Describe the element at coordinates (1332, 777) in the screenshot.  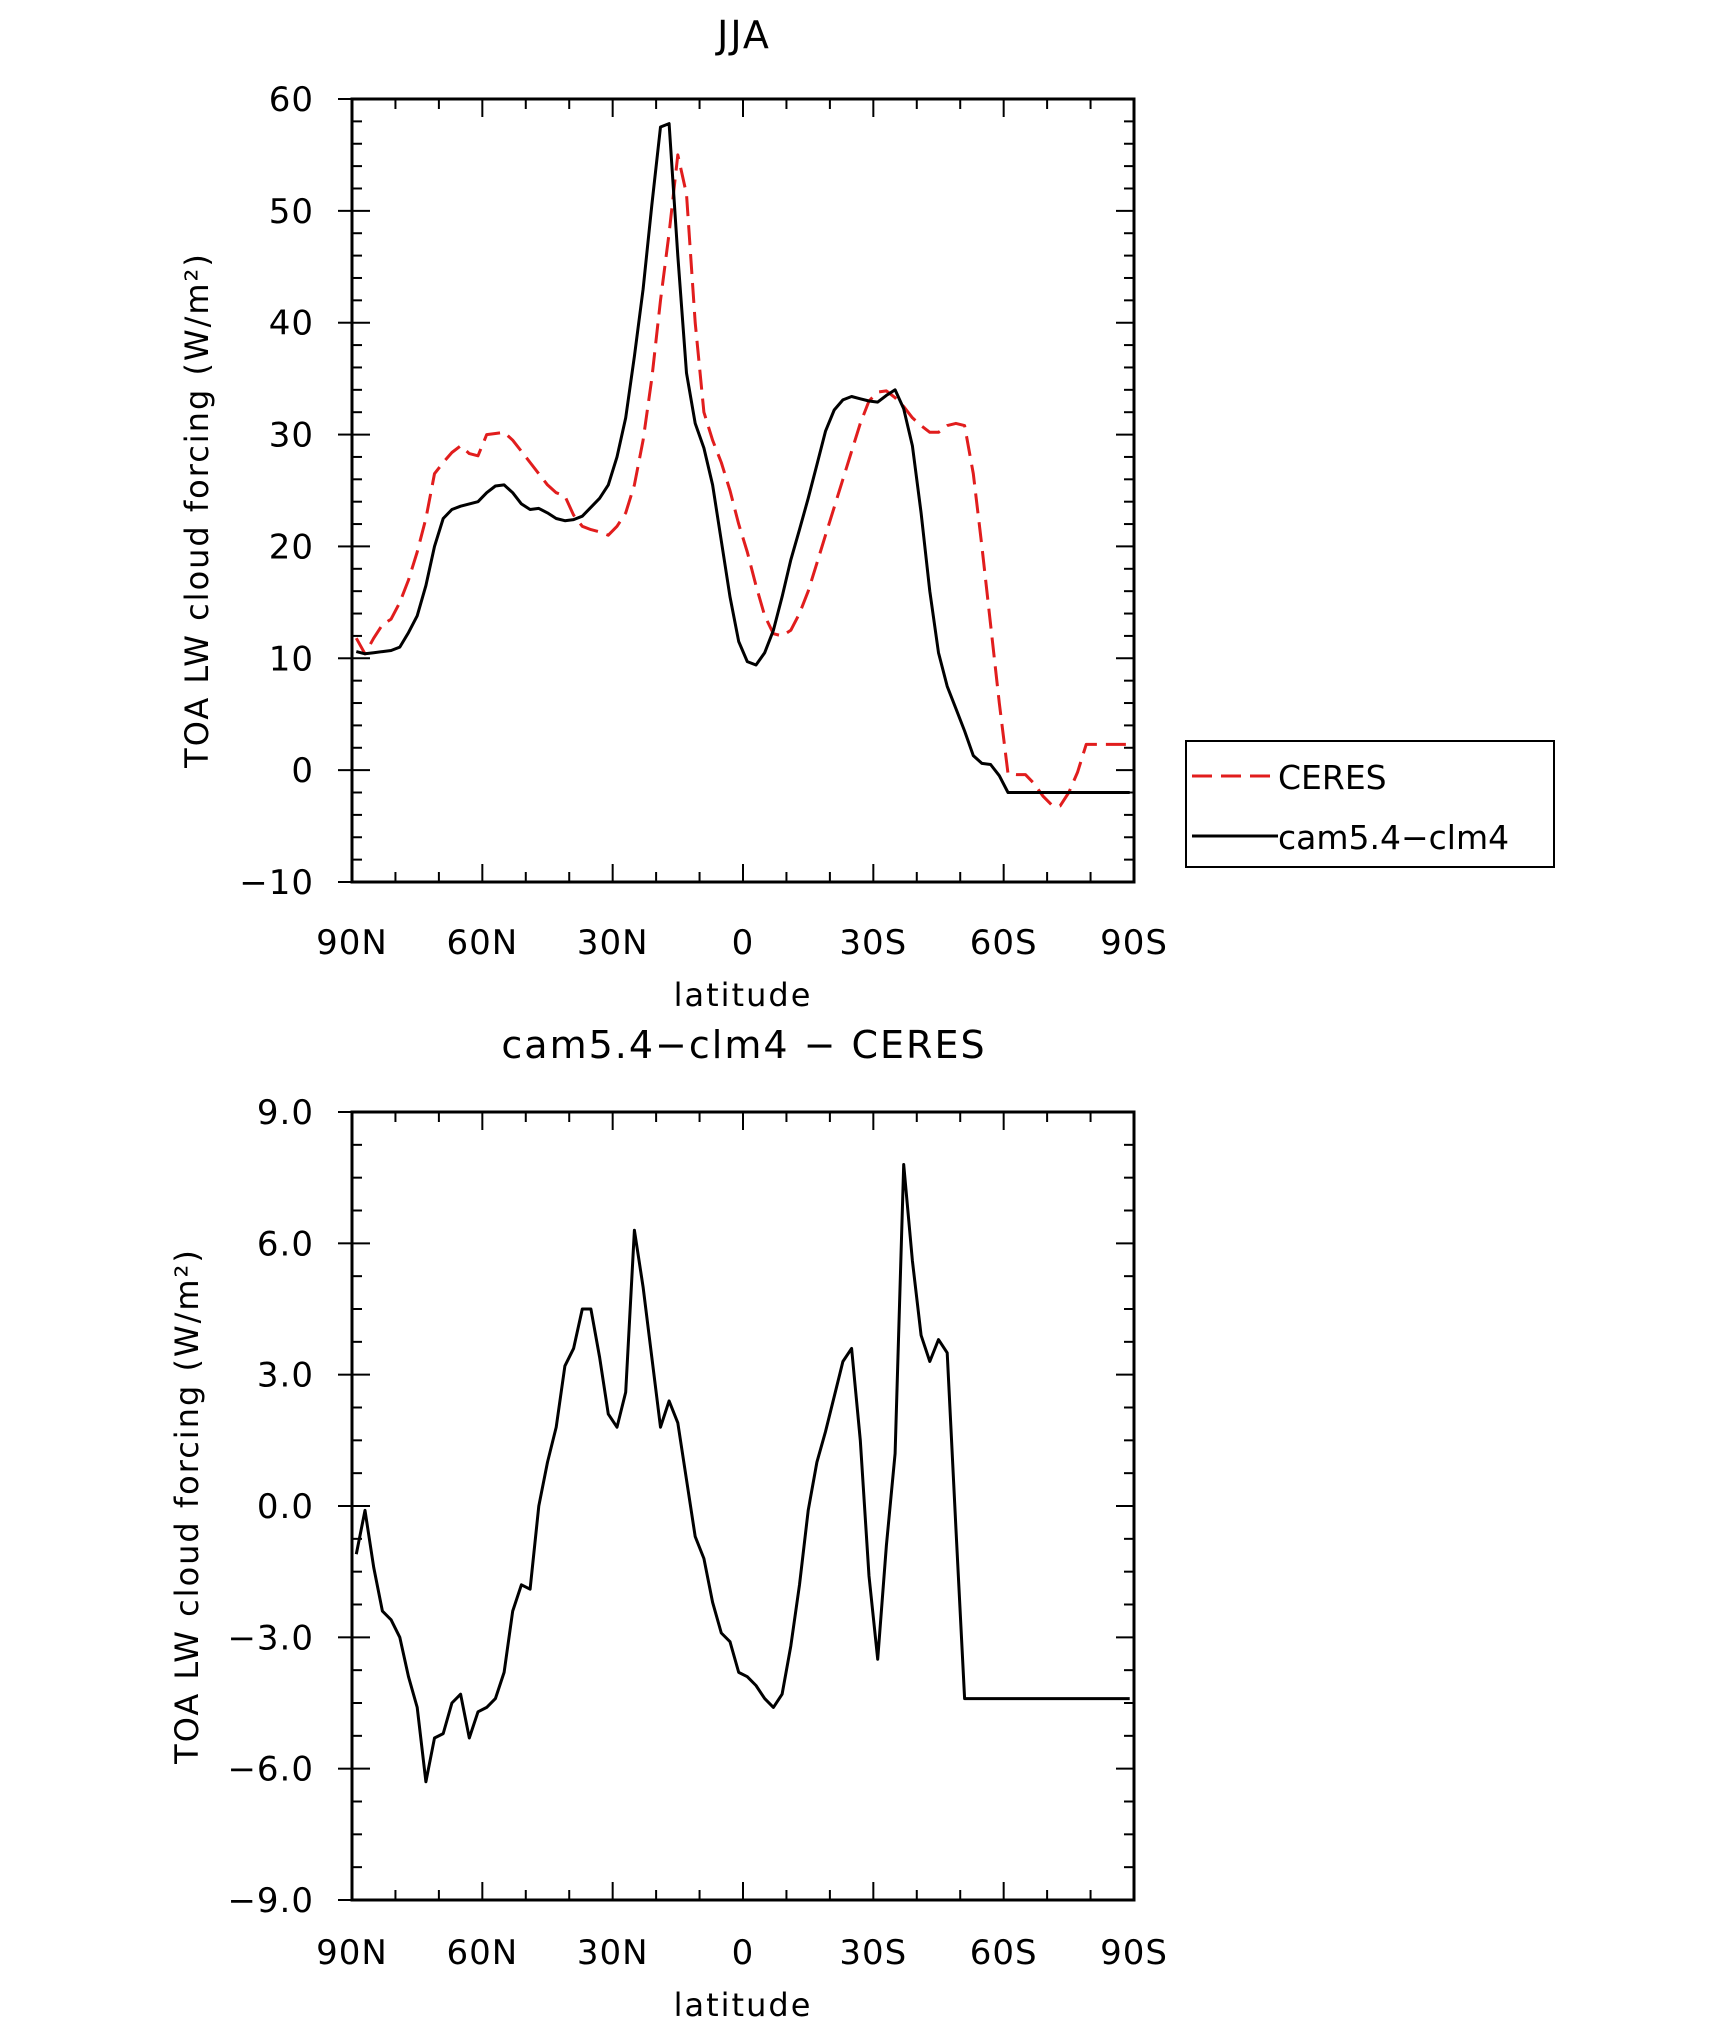
I see `legend-label-ceres: CERES` at that location.